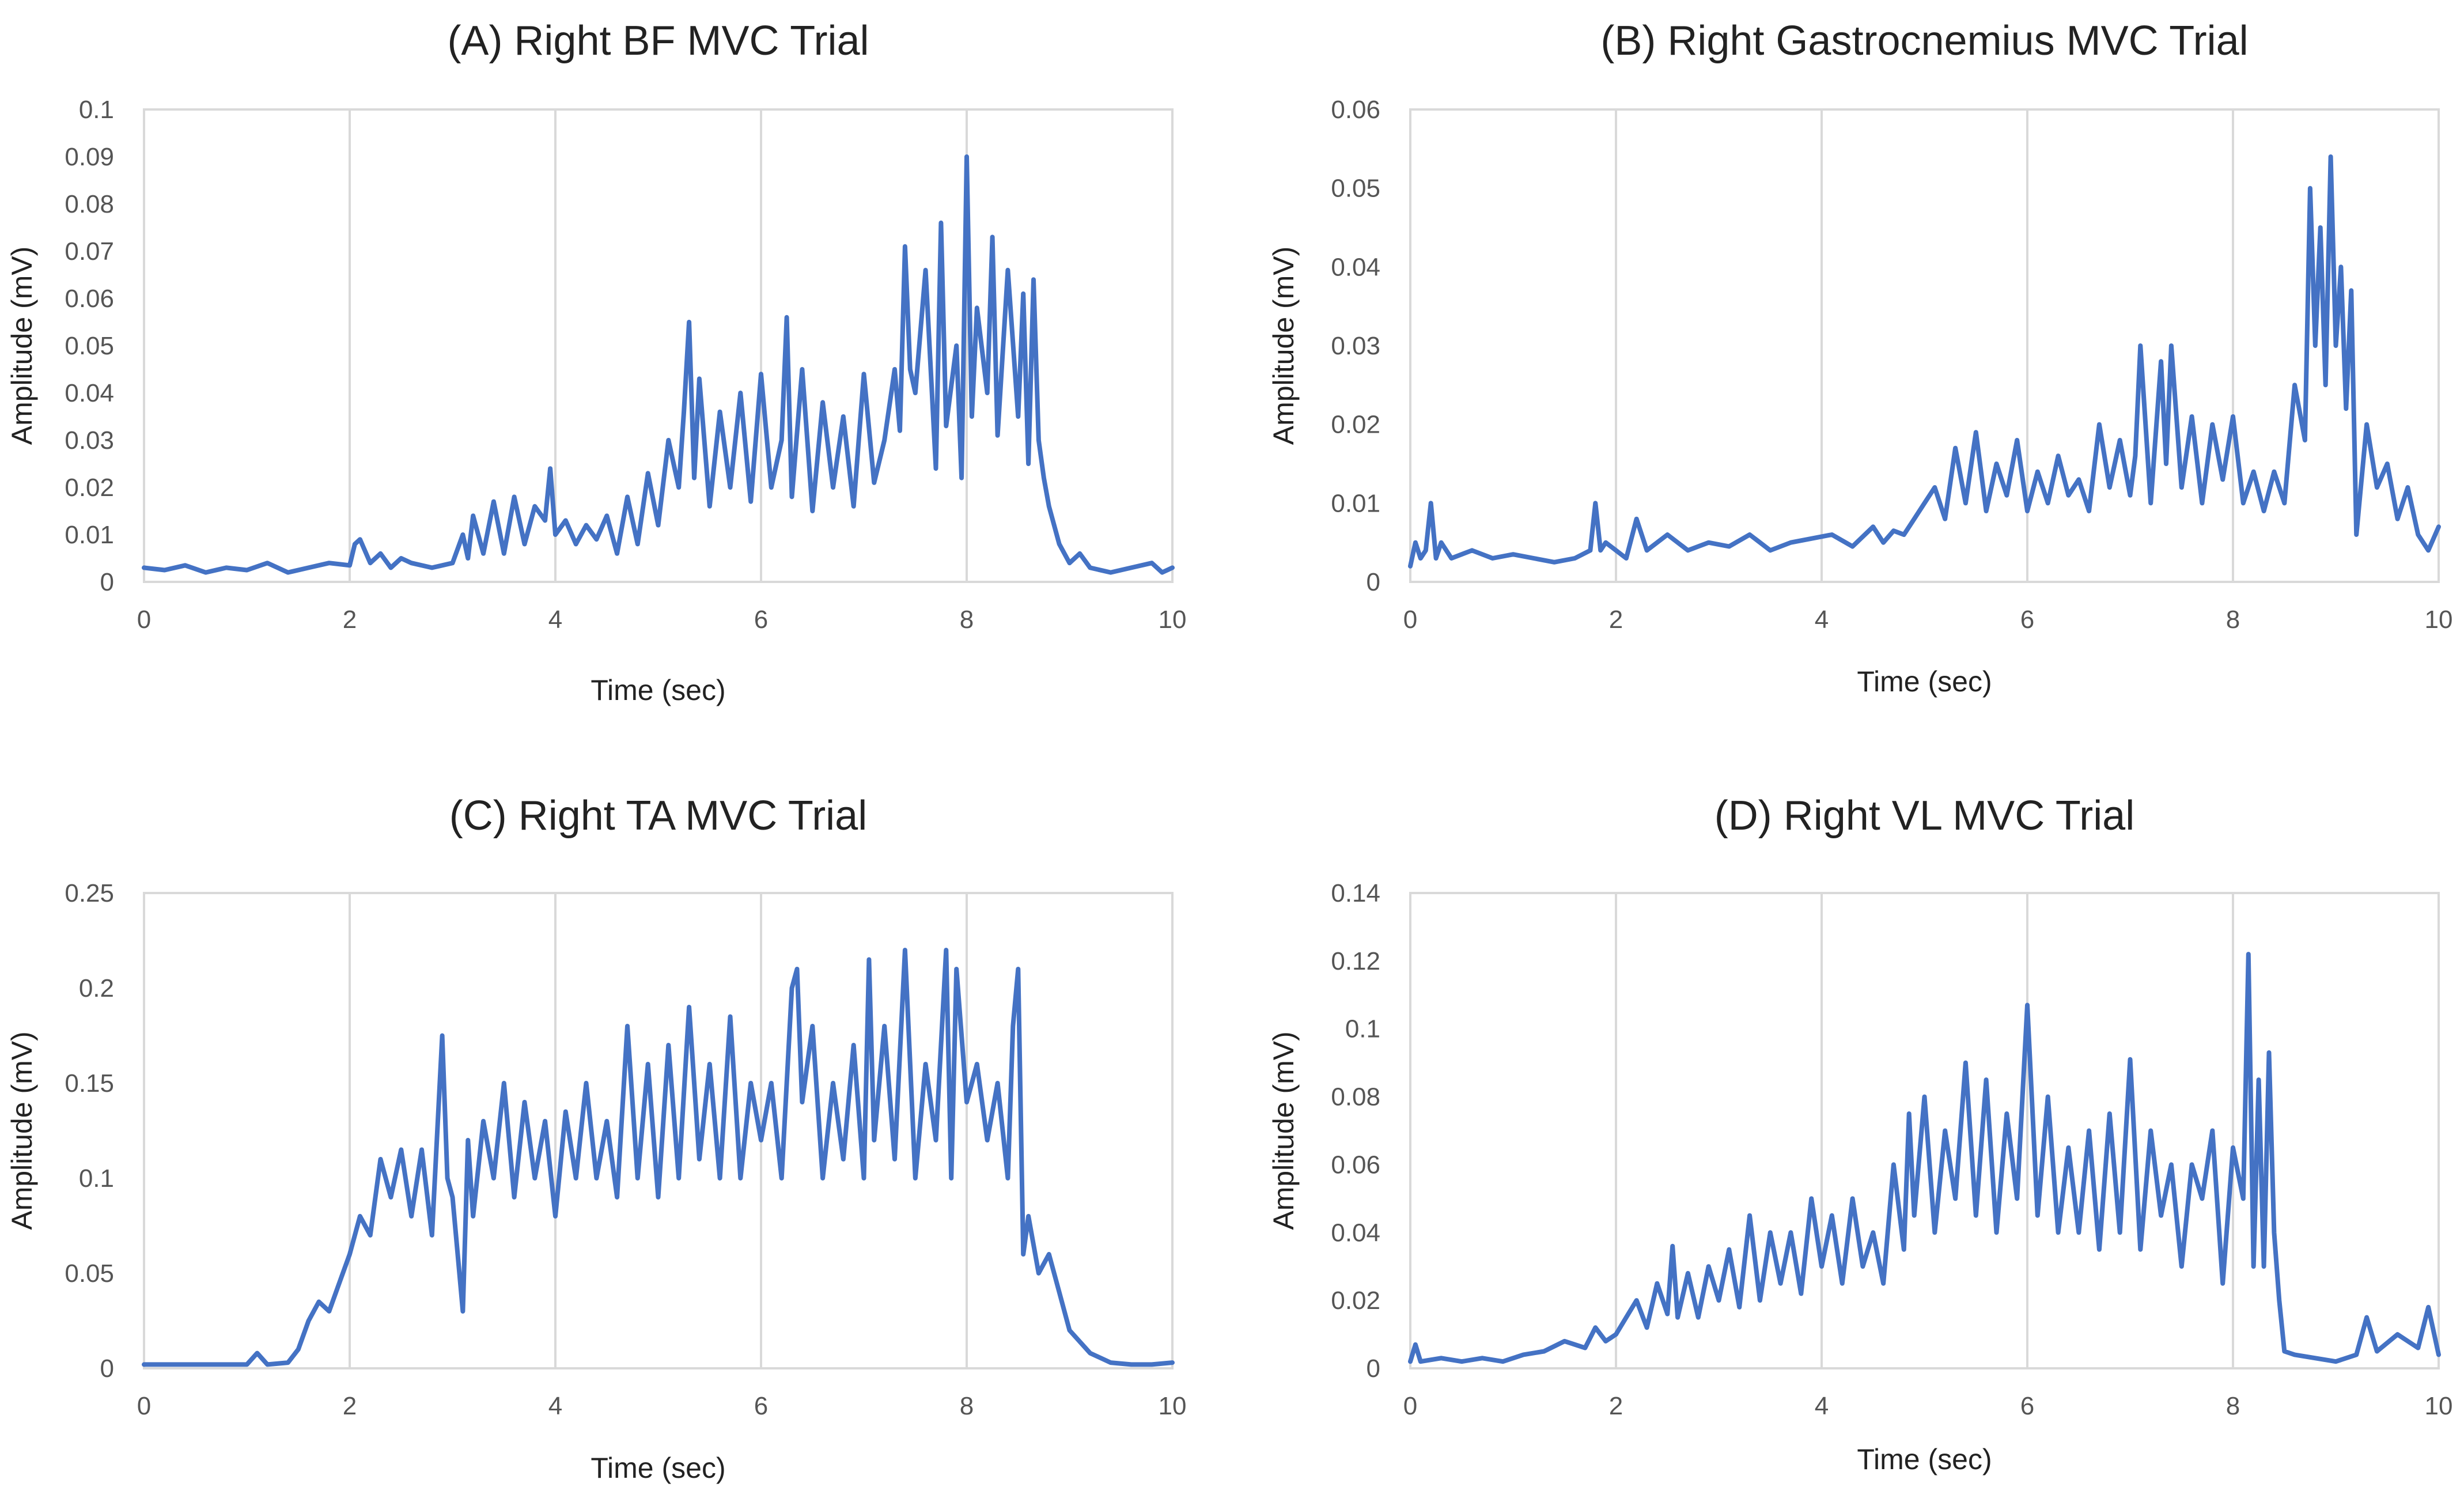 This screenshot has width=2464, height=1487. I want to click on x-tick-label-a: 6, so click(761, 620).